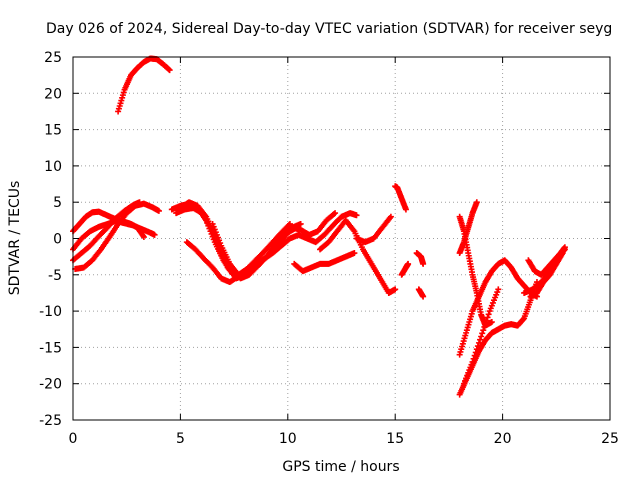 This screenshot has height=480, width=640. Describe the element at coordinates (340, 467) in the screenshot. I see `x-axis-title: GPS time / hours` at that location.